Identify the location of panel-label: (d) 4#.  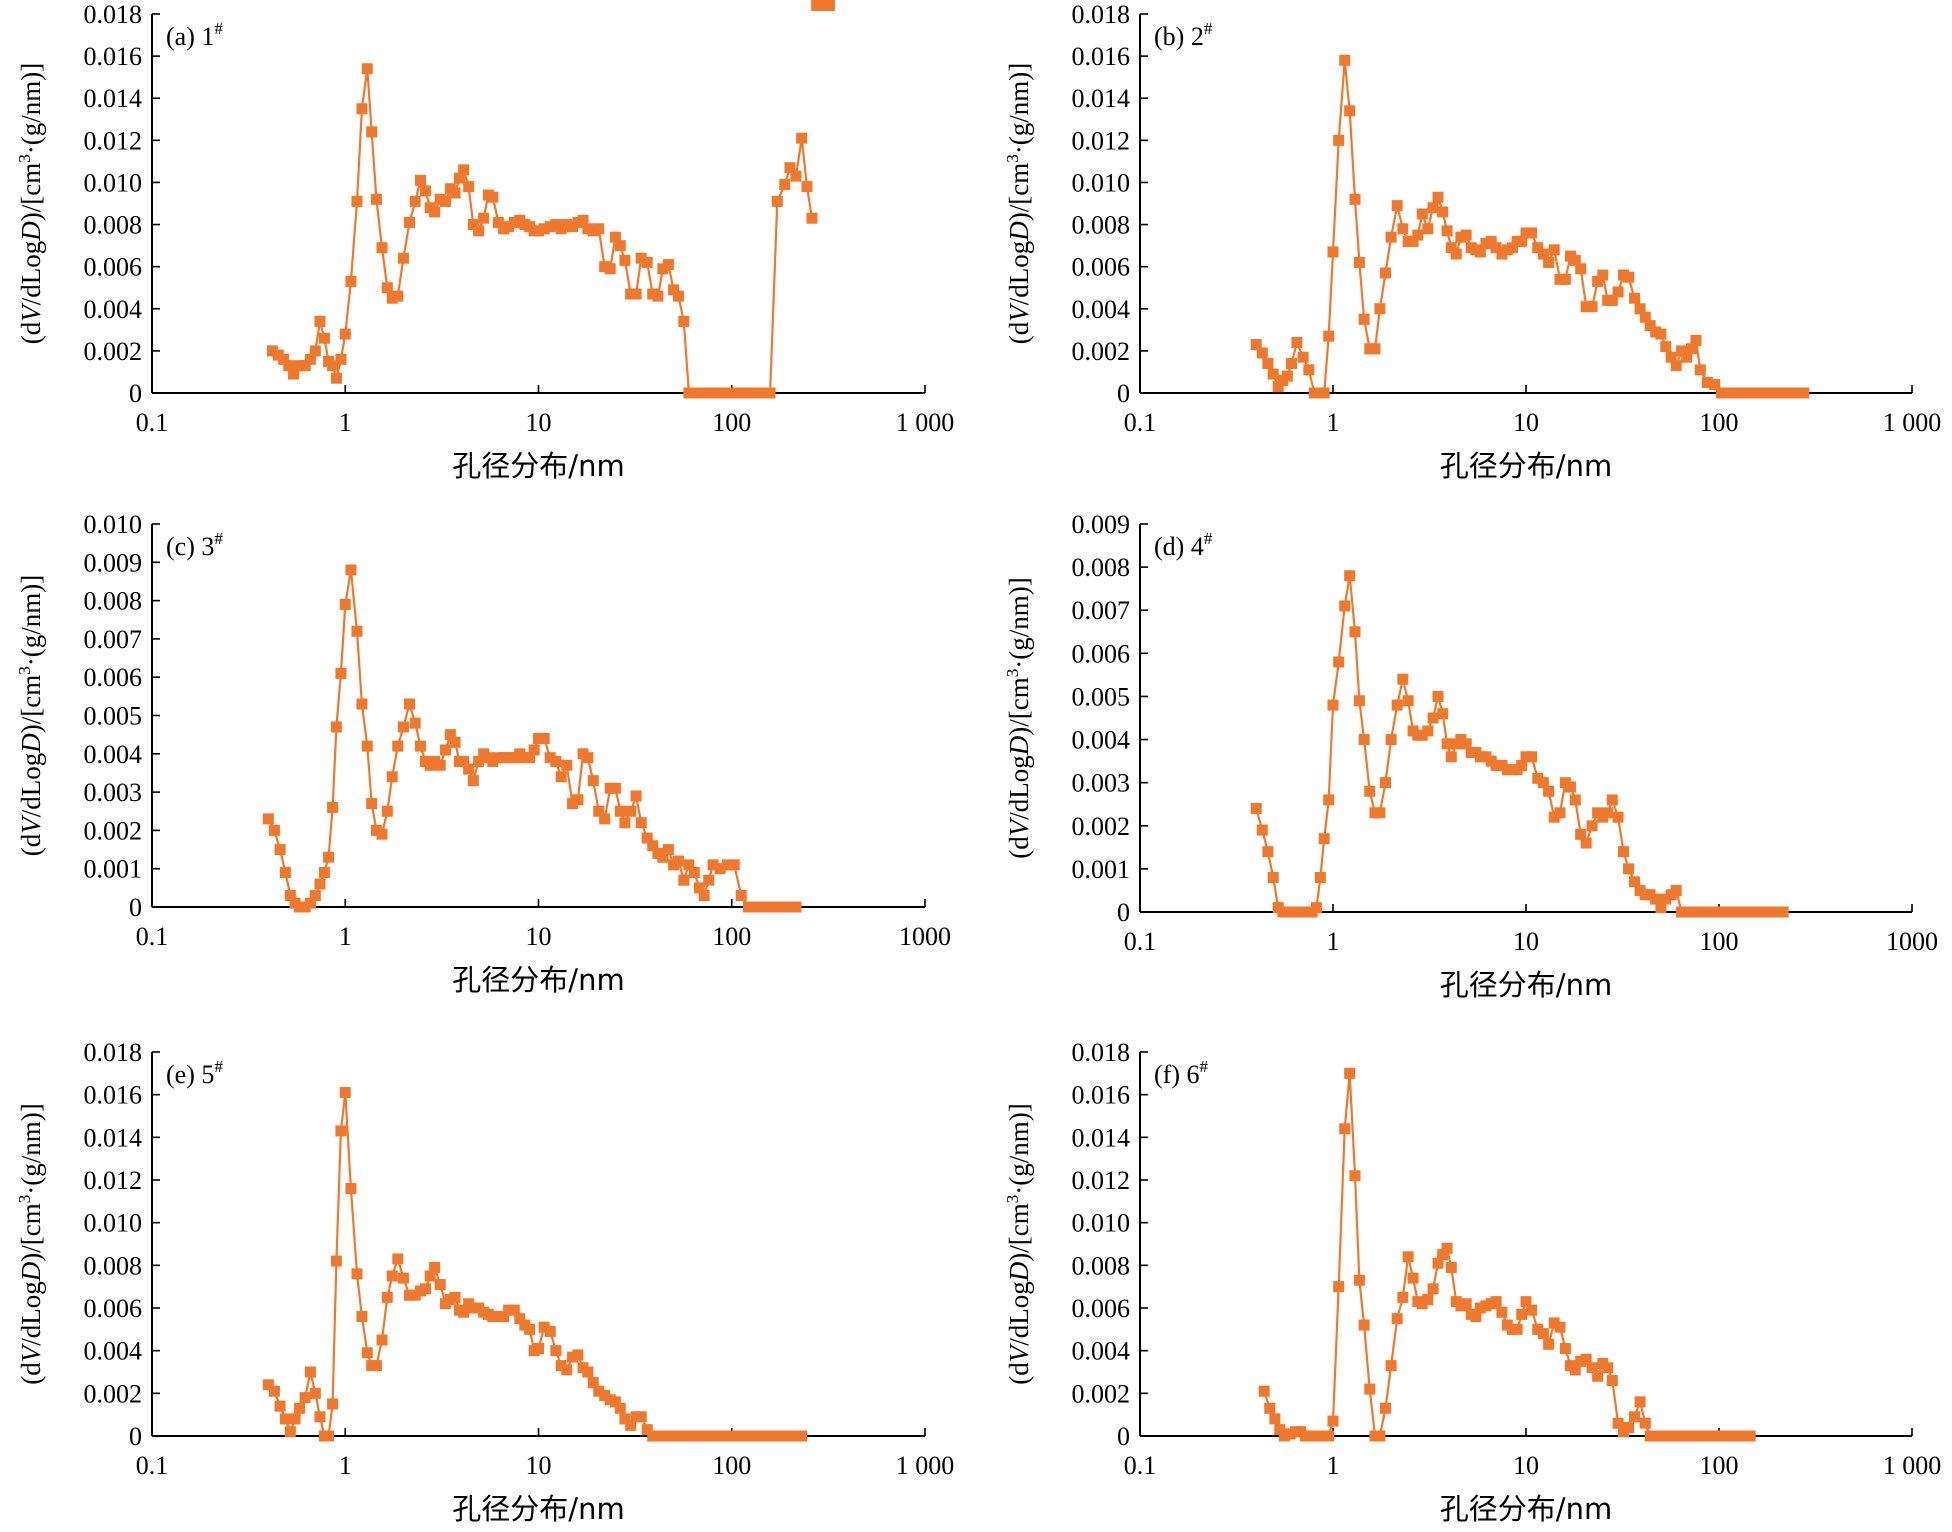
(1183, 545).